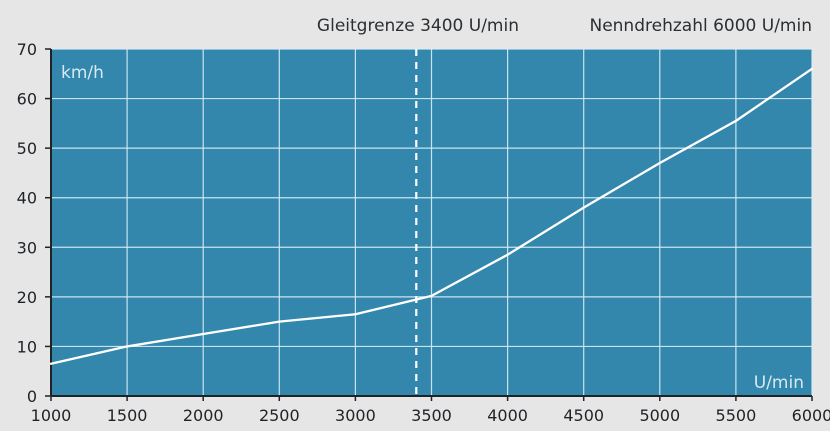 The width and height of the screenshot is (830, 431). I want to click on x-tick-label: 5000, so click(659, 415).